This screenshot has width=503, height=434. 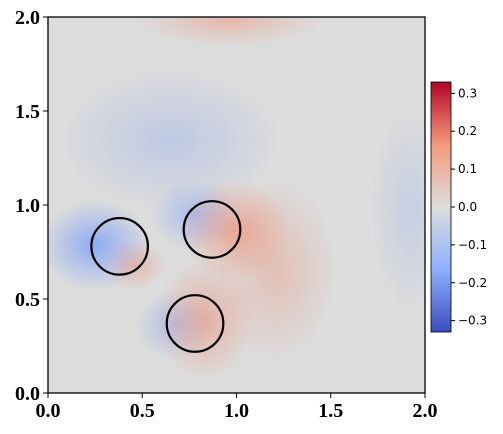 What do you see at coordinates (27, 206) in the screenshot?
I see `y-tick-label: 1.0` at bounding box center [27, 206].